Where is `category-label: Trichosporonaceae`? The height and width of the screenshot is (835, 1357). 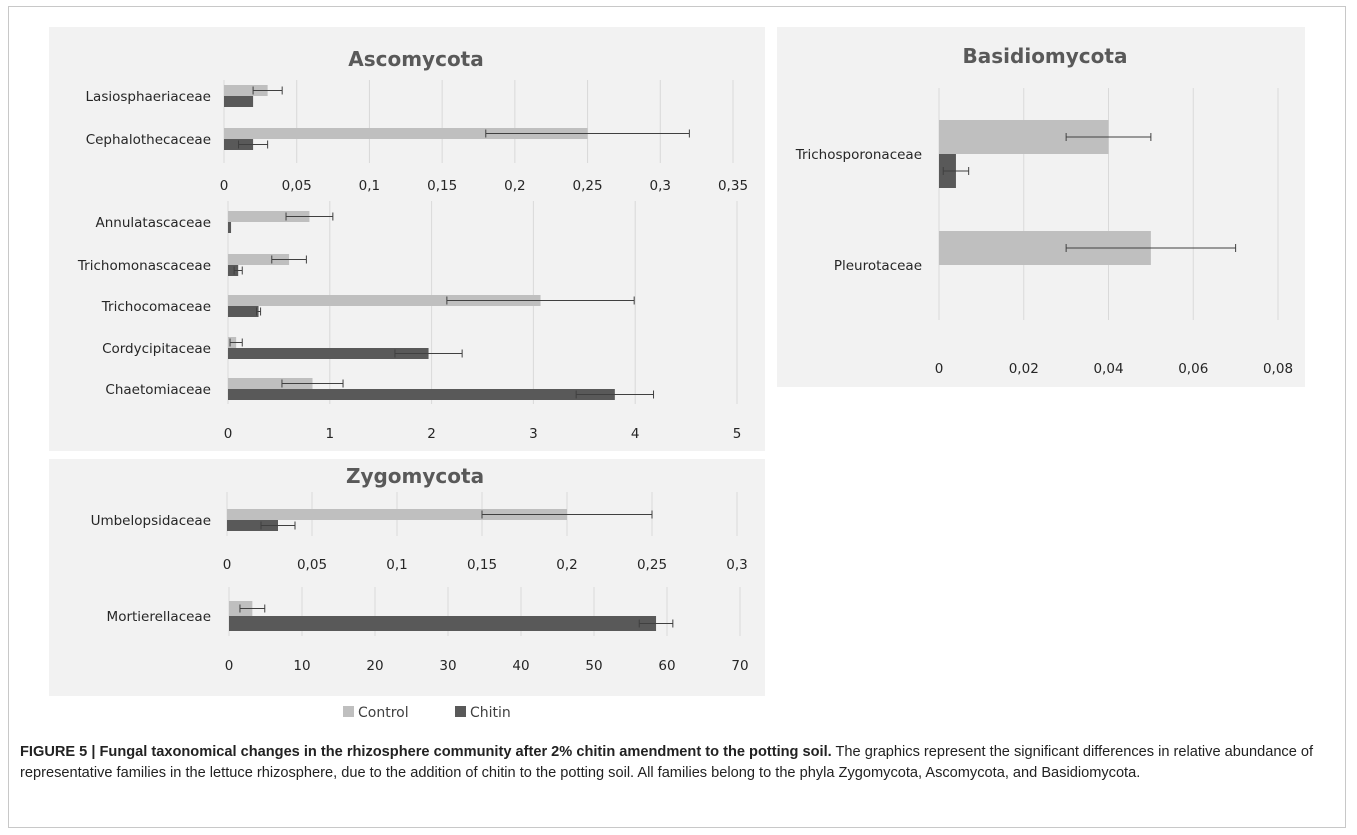 category-label: Trichosporonaceae is located at coordinates (858, 155).